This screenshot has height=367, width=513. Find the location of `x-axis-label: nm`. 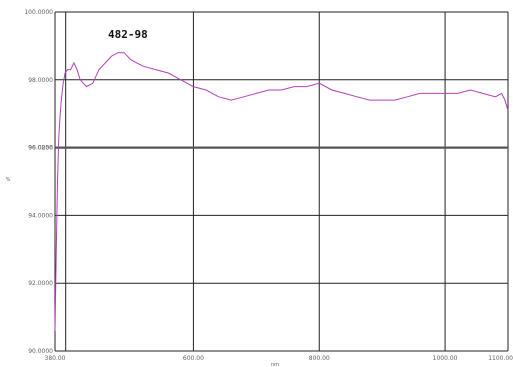

x-axis-label: nm is located at coordinates (275, 364).